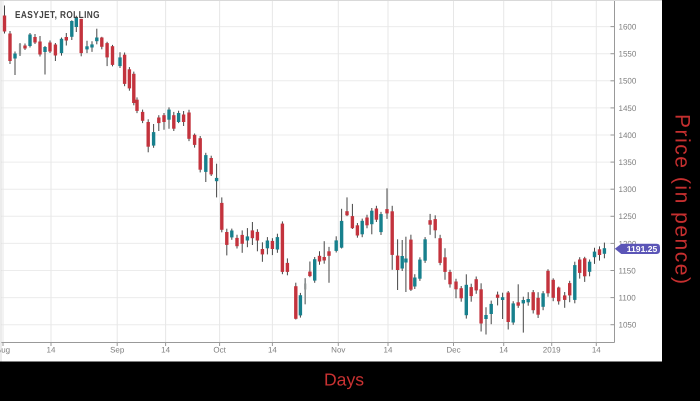 The image size is (700, 406). What do you see at coordinates (338, 350) in the screenshot?
I see `svg-text: Nov` at bounding box center [338, 350].